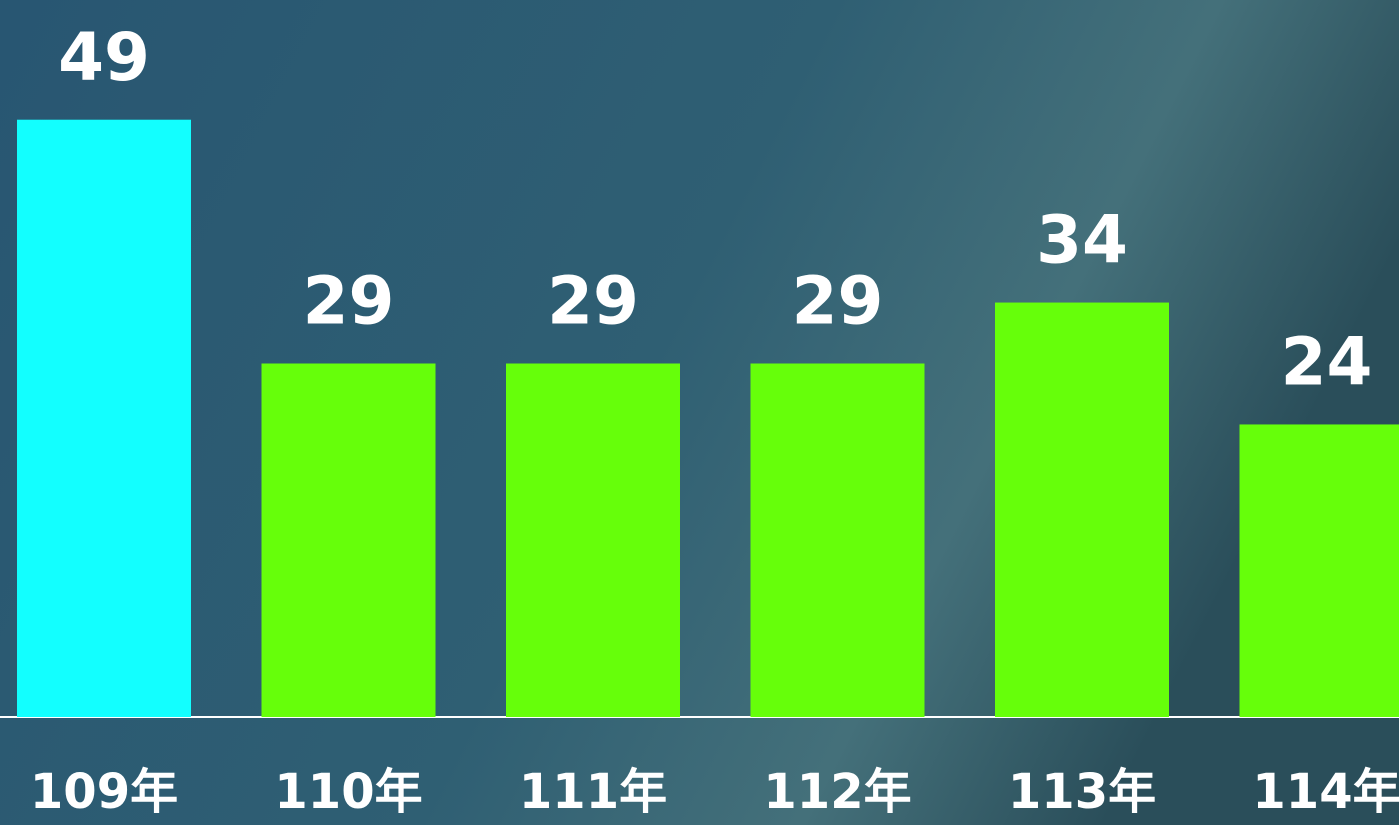 The image size is (1399, 825). I want to click on x-tick-label: 110年, so click(348, 792).